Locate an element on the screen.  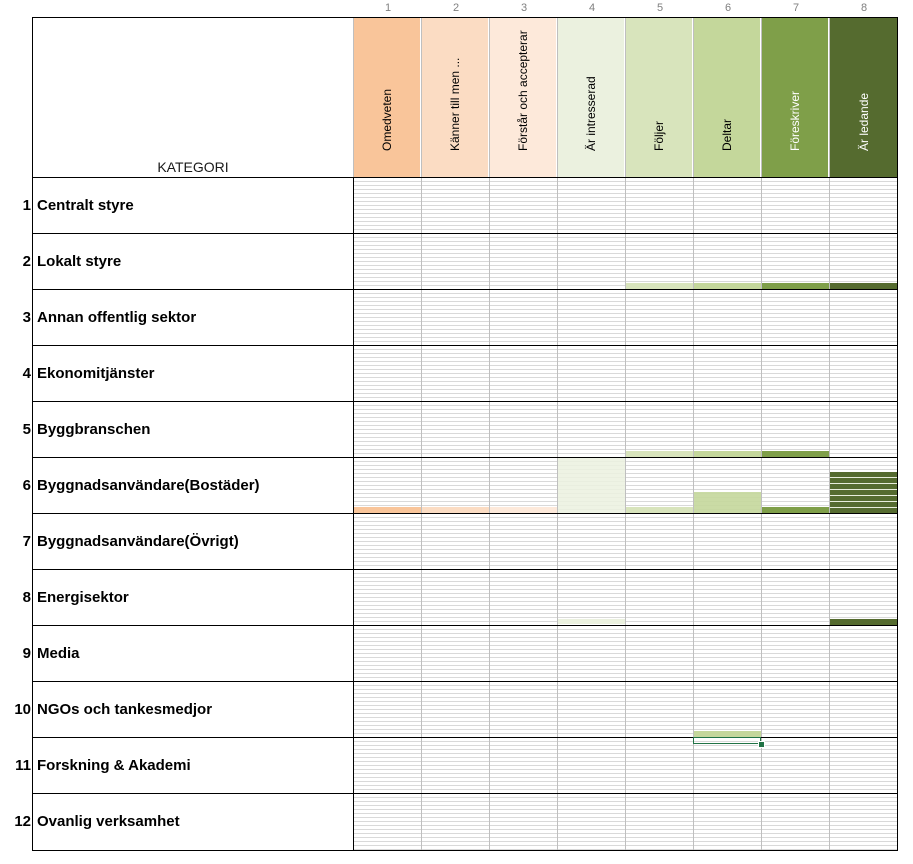
row-number: 1 is located at coordinates (26, 205).